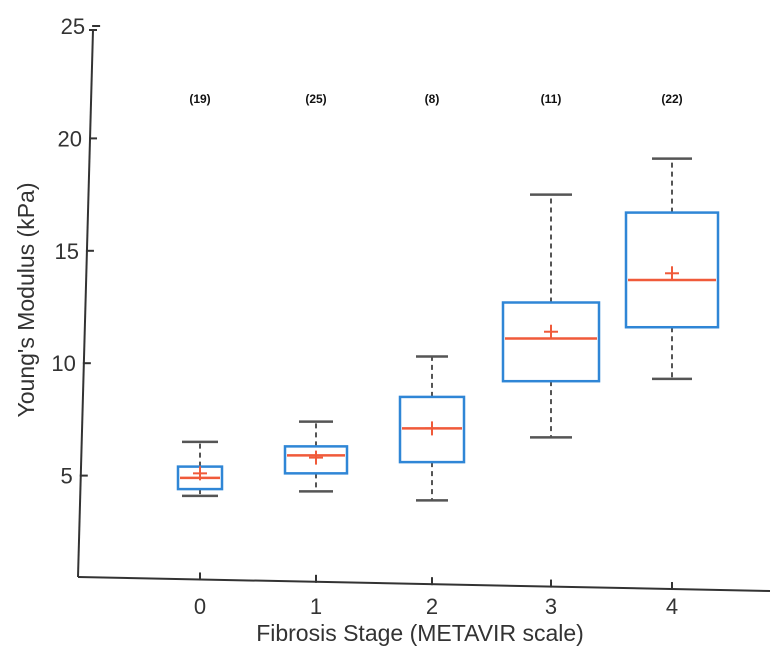  I want to click on x-axis-label: Fibrosis Stage (METAVIR scale), so click(420, 633).